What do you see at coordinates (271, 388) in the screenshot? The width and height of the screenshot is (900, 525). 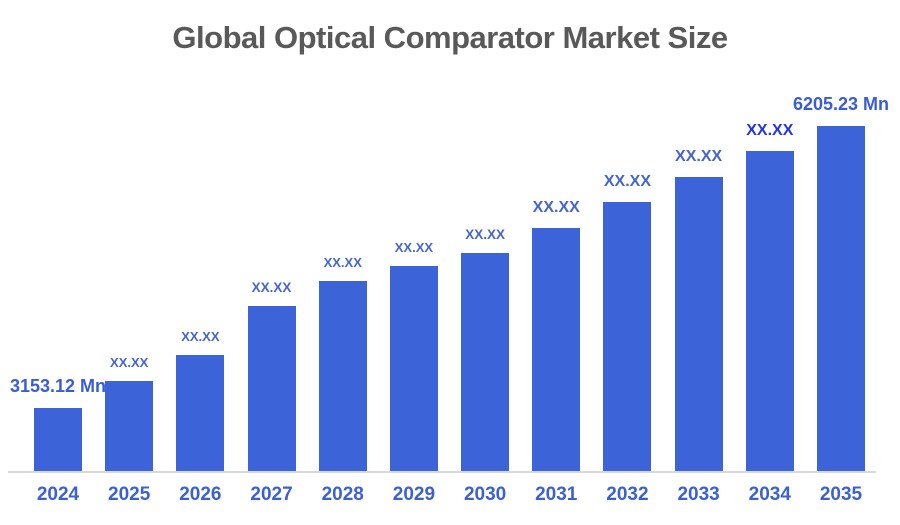 I see `bar-2027` at bounding box center [271, 388].